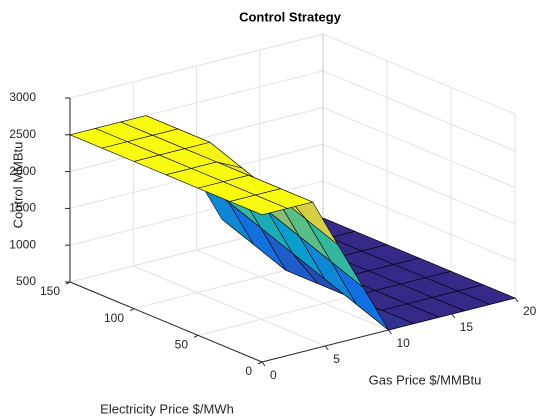 The image size is (560, 420). What do you see at coordinates (167, 408) in the screenshot?
I see `y-axis-label: Electricity Price $/MWh` at bounding box center [167, 408].